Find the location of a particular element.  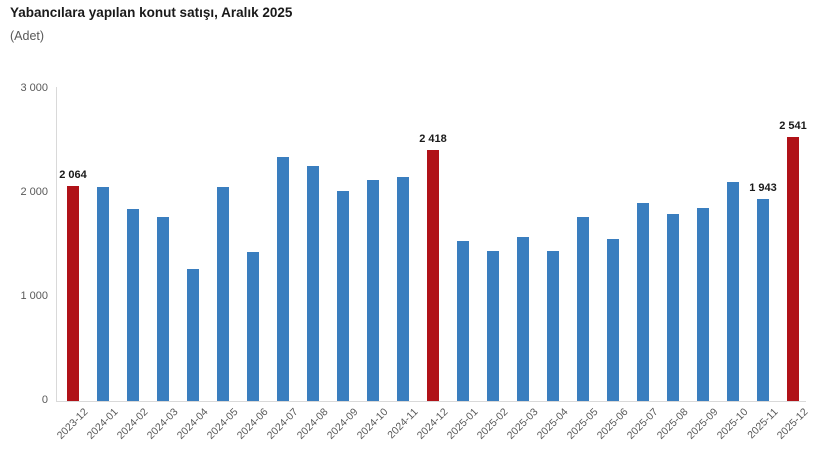

y-tick-label: 2 000 is located at coordinates (34, 192).